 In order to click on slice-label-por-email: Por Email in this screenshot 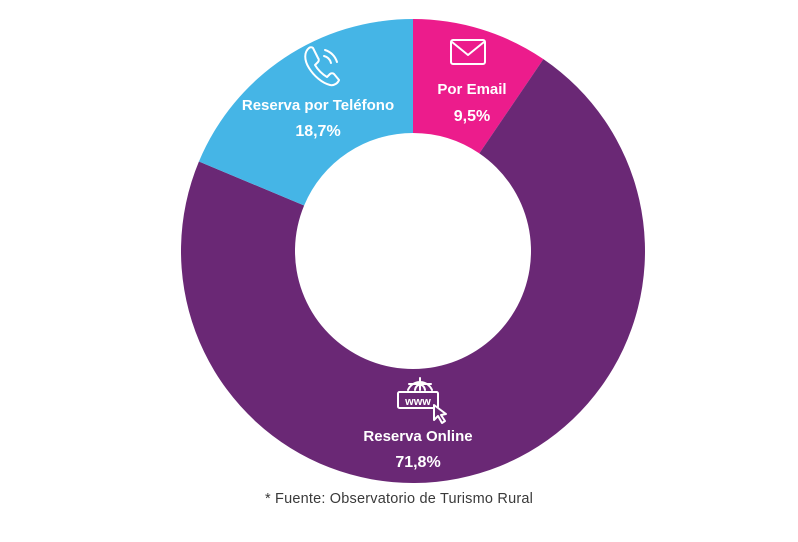, I will do `click(471, 89)`.